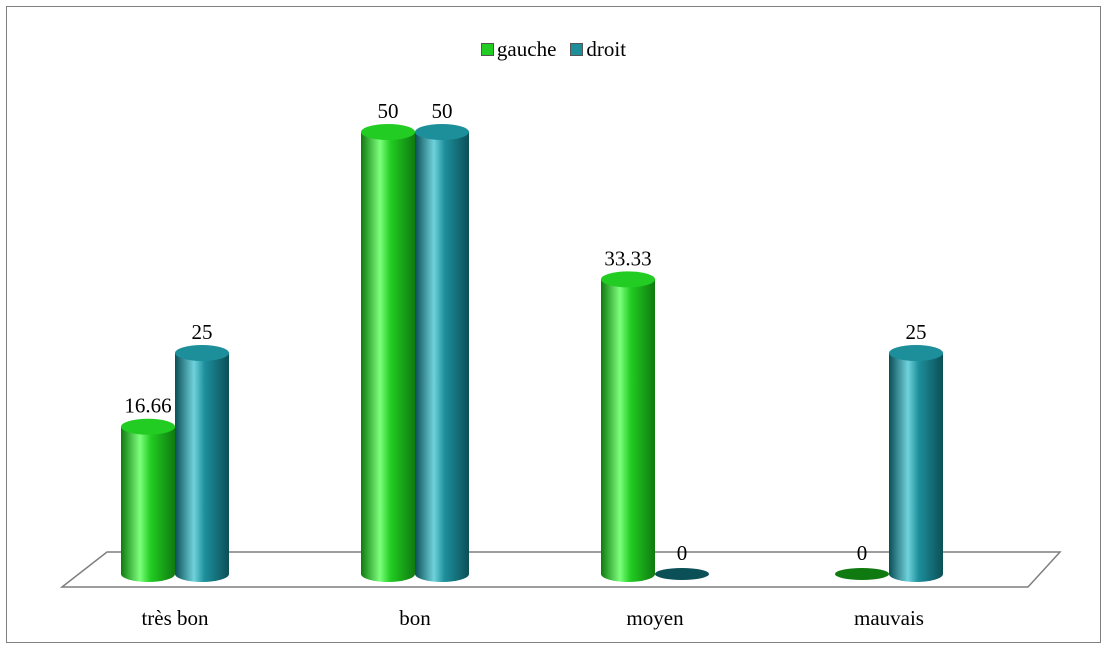 The image size is (1109, 649). What do you see at coordinates (862, 553) in the screenshot?
I see `data-label-gauche-3: 0` at bounding box center [862, 553].